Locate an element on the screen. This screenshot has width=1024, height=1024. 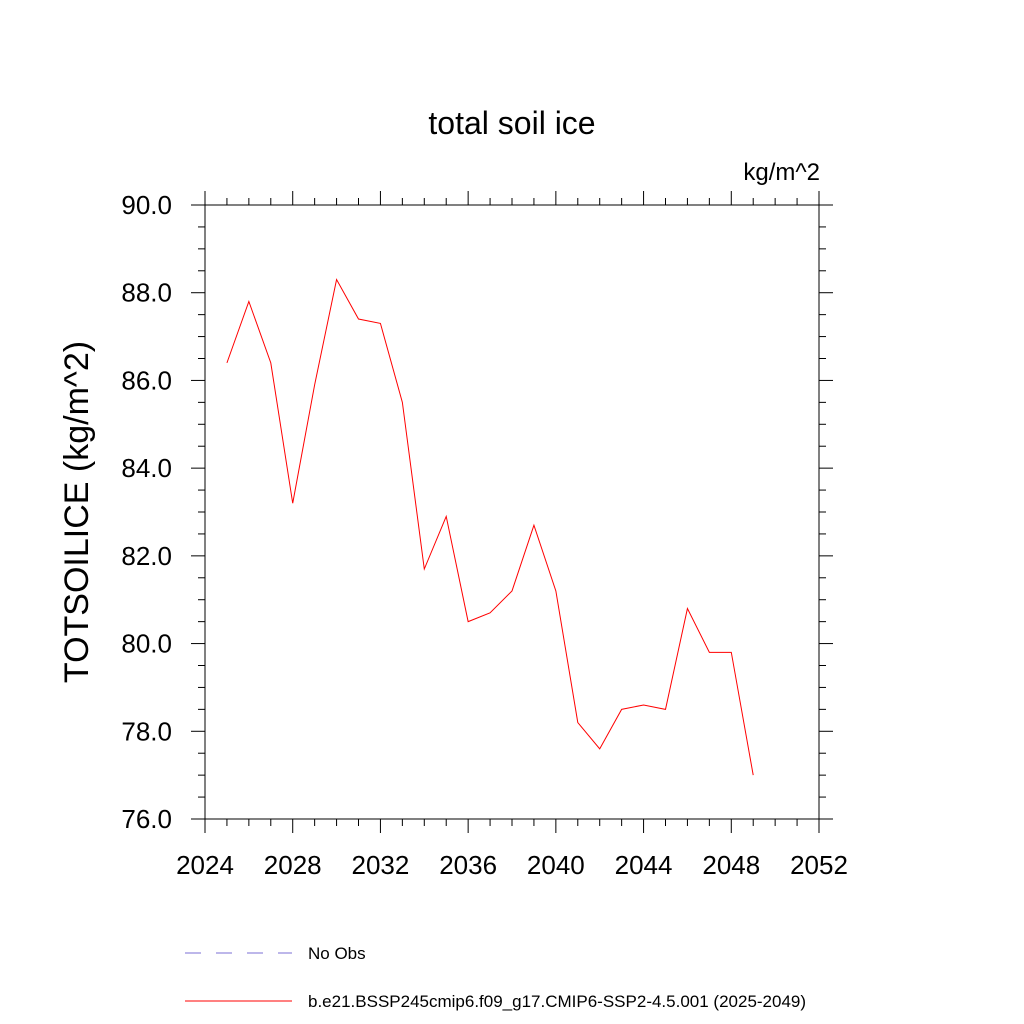
legend-label: No Obs is located at coordinates (337, 953).